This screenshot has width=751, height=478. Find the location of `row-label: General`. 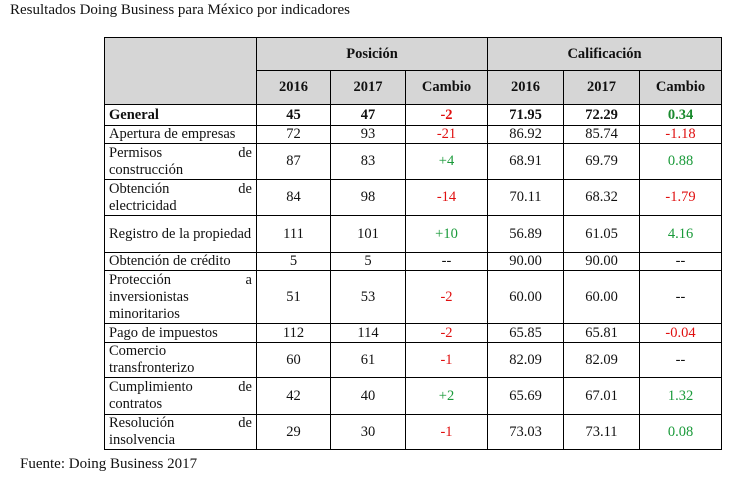

row-label: General is located at coordinates (180, 115).